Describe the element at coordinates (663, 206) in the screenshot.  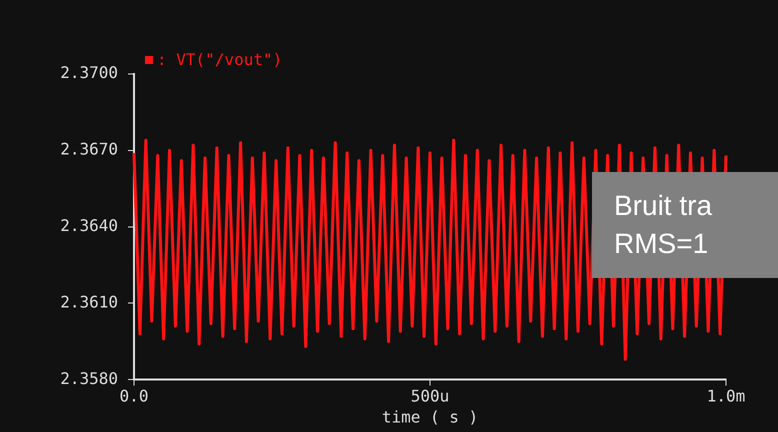
I see `annotation: Bruit tra` at that location.